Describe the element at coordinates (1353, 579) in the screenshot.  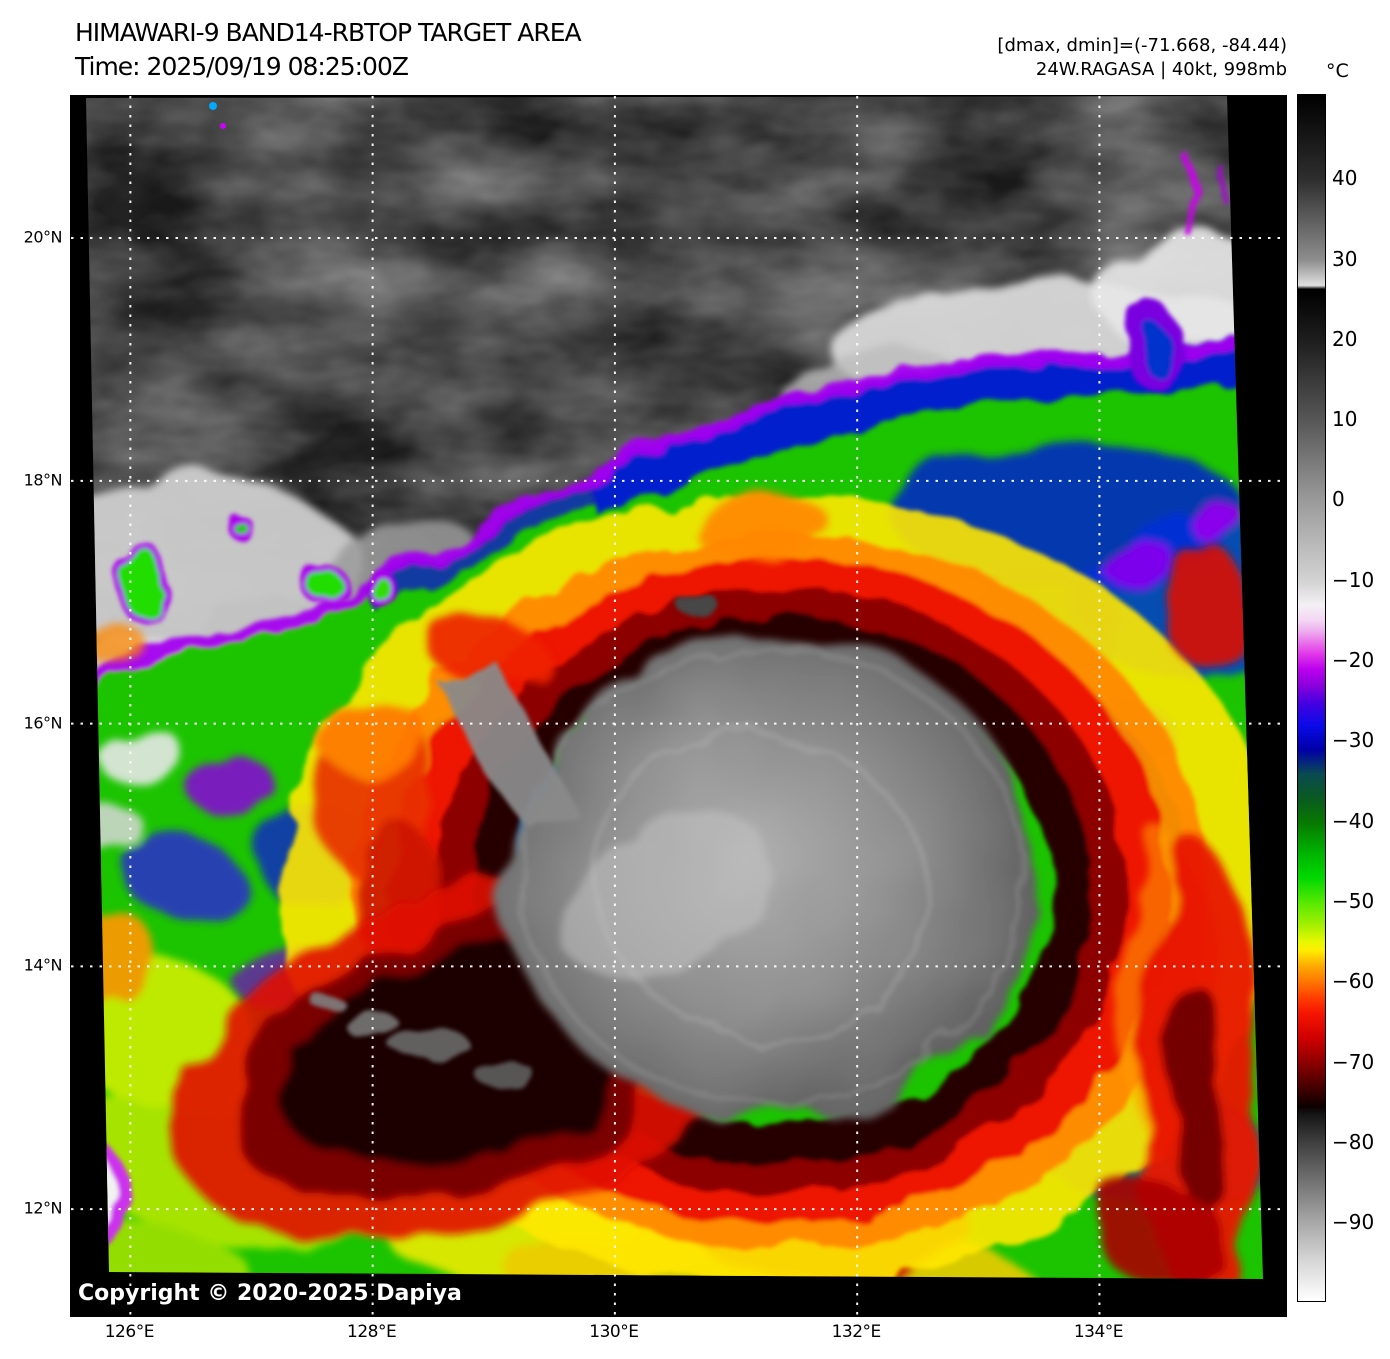
I see `colorbar-tick-label: −10` at that location.